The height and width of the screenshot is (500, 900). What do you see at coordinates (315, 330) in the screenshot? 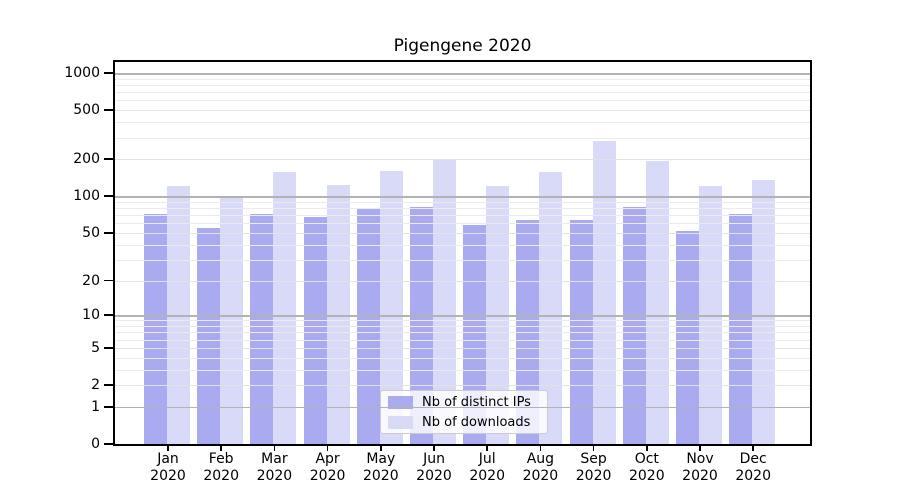
I see `bar-apr-ips` at bounding box center [315, 330].